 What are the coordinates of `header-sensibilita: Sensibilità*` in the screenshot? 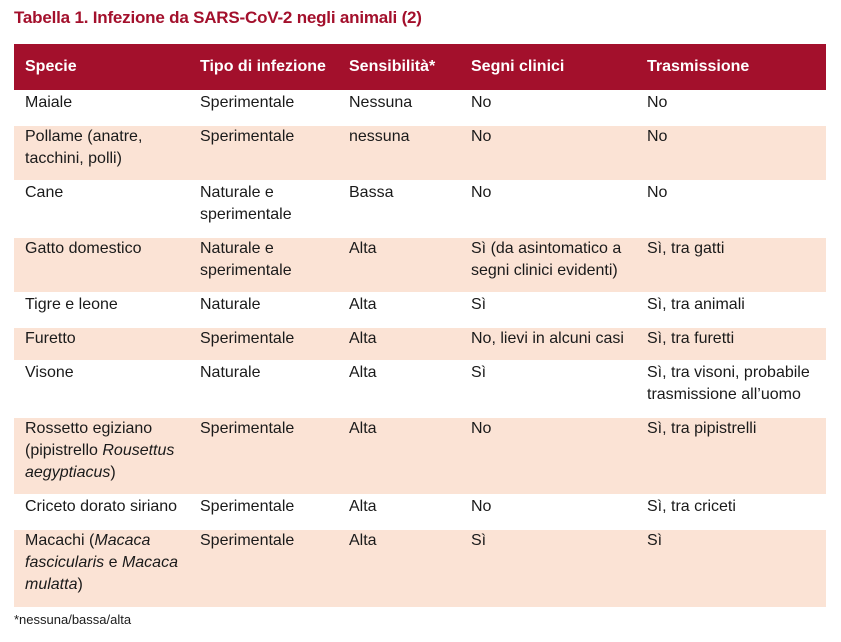 It's located at (399, 67).